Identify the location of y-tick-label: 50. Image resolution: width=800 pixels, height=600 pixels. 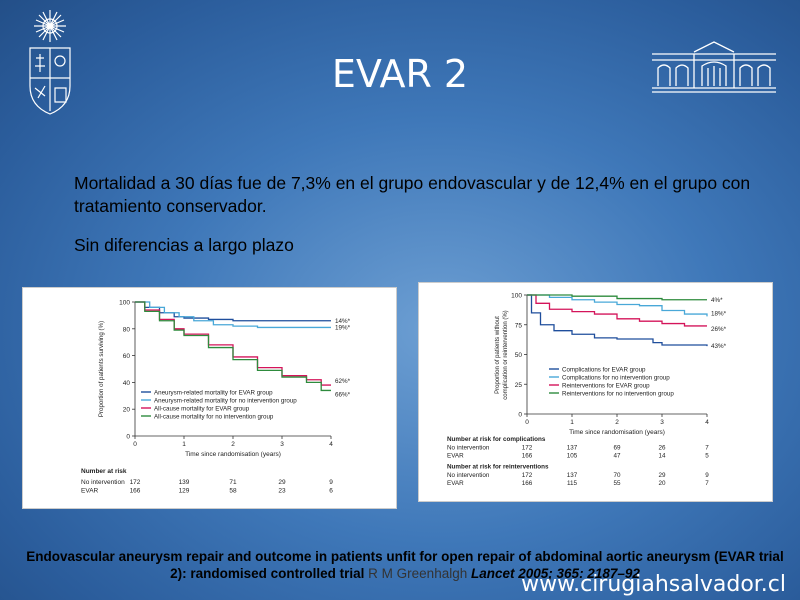
(519, 355).